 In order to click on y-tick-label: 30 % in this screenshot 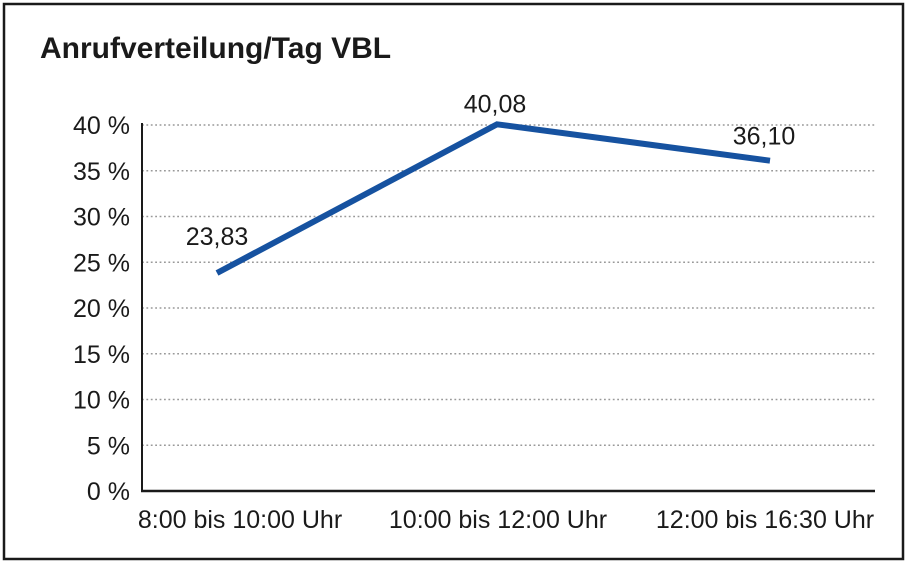, I will do `click(101, 218)`.